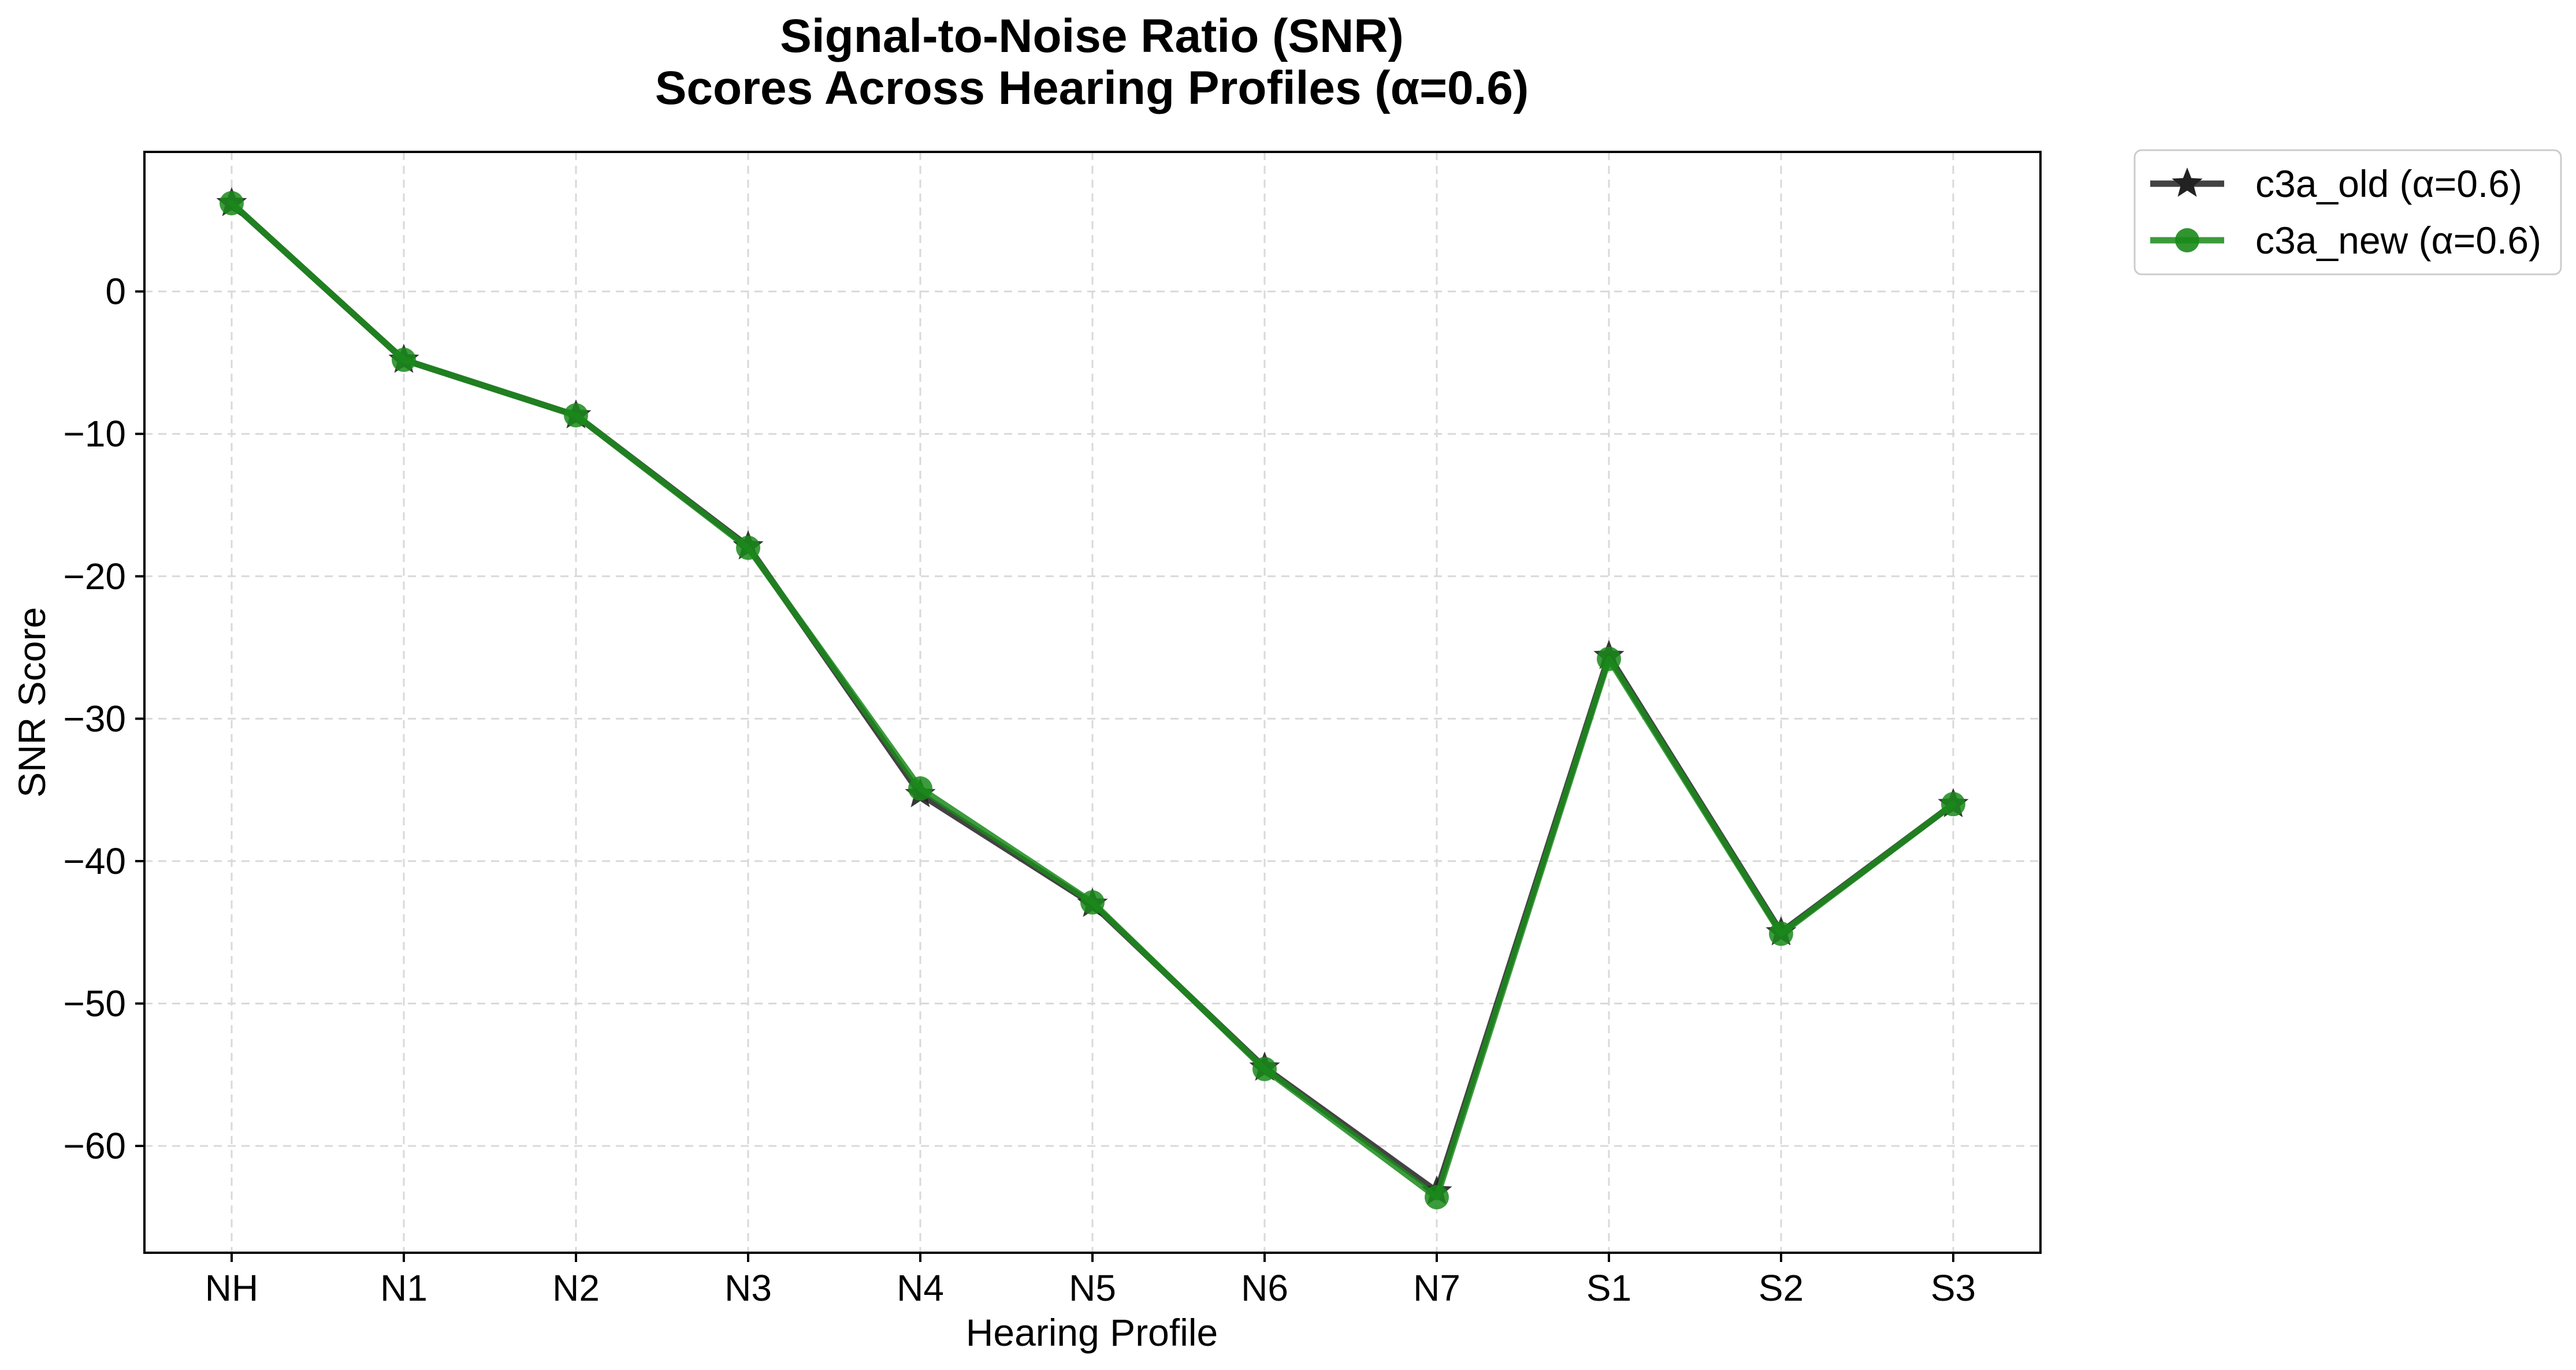 Image resolution: width=2576 pixels, height=1370 pixels. Describe the element at coordinates (576, 1288) in the screenshot. I see `x-tick-label: N2` at that location.